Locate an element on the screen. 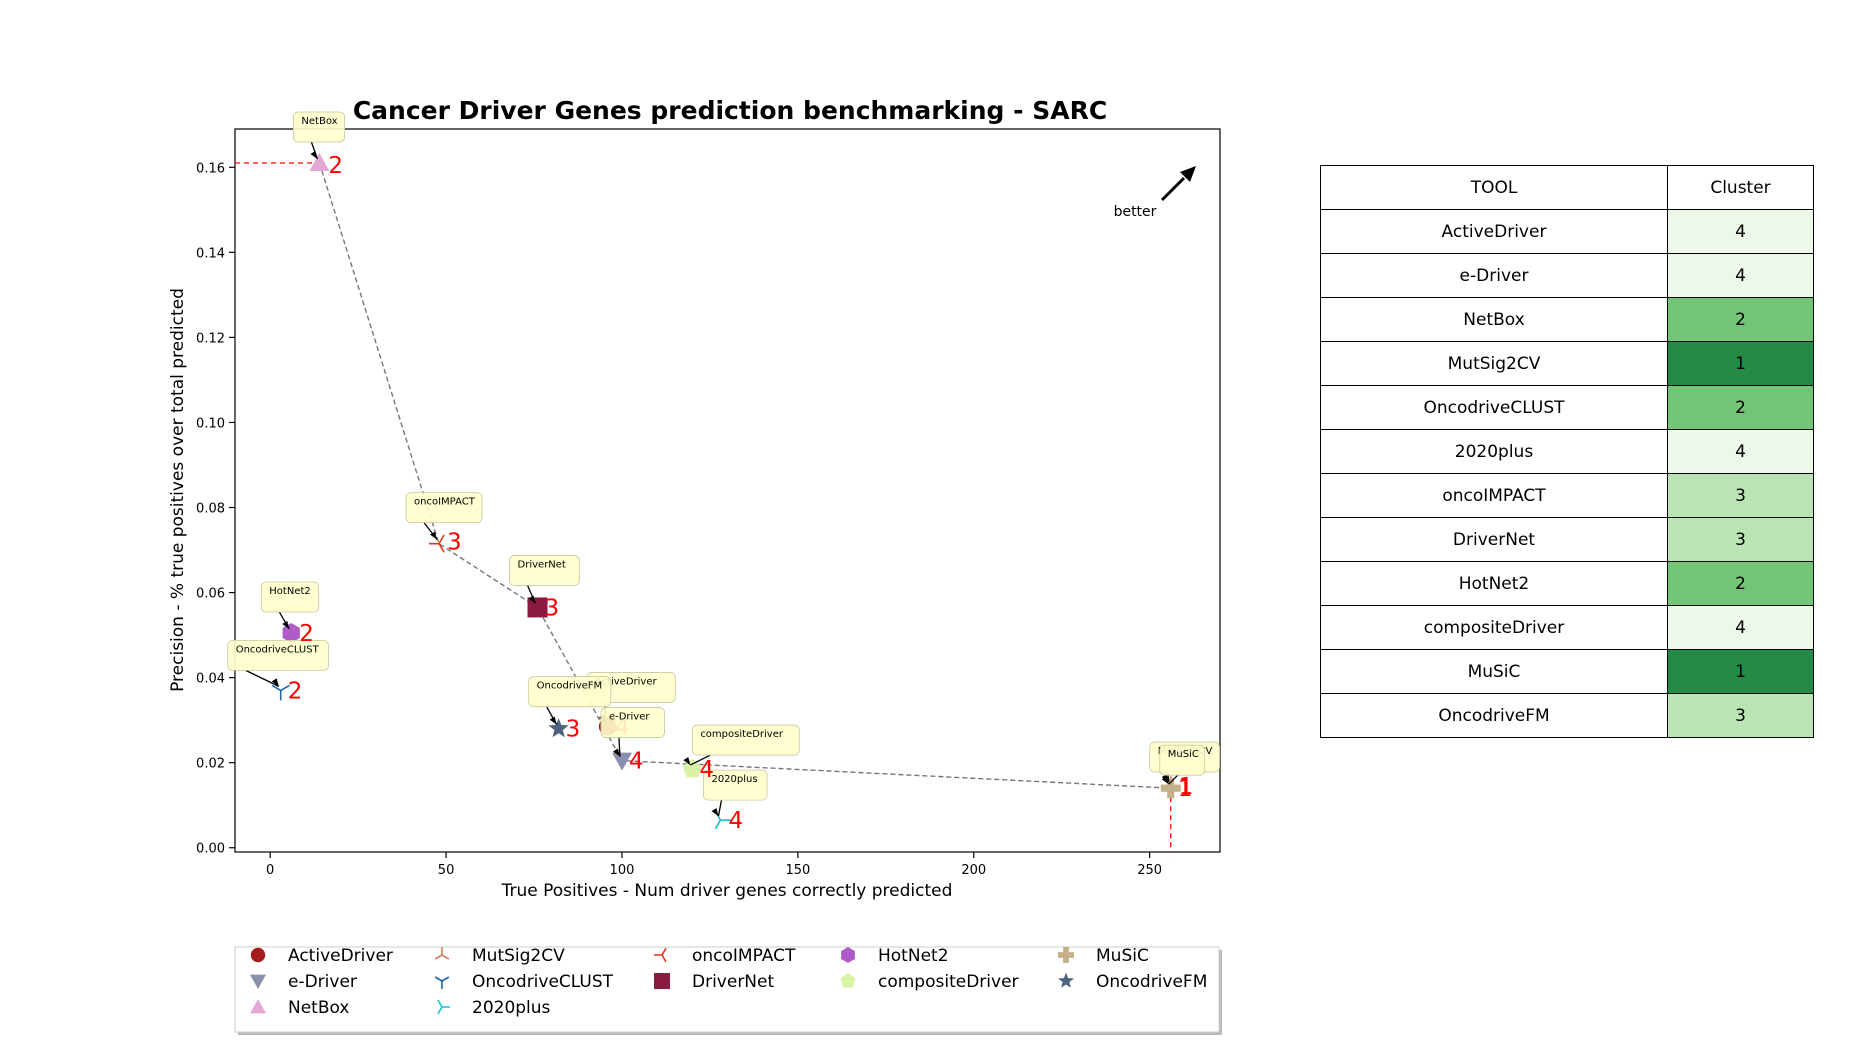 Image resolution: width=1850 pixels, height=1050 pixels. legend-item-oncodriveclust: OncodriveCLUST is located at coordinates (524, 982).